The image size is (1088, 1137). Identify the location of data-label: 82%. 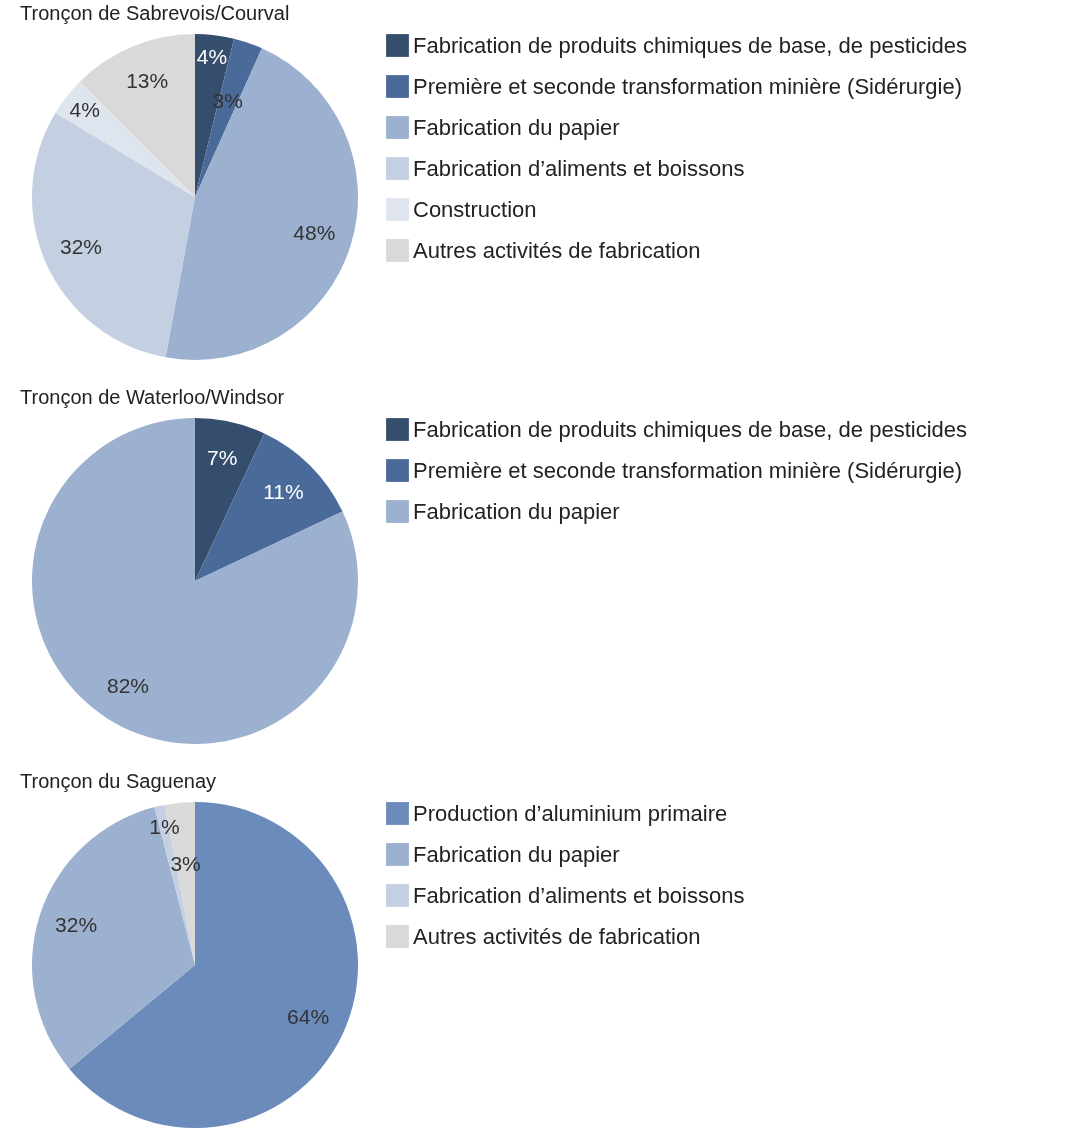
(128, 685).